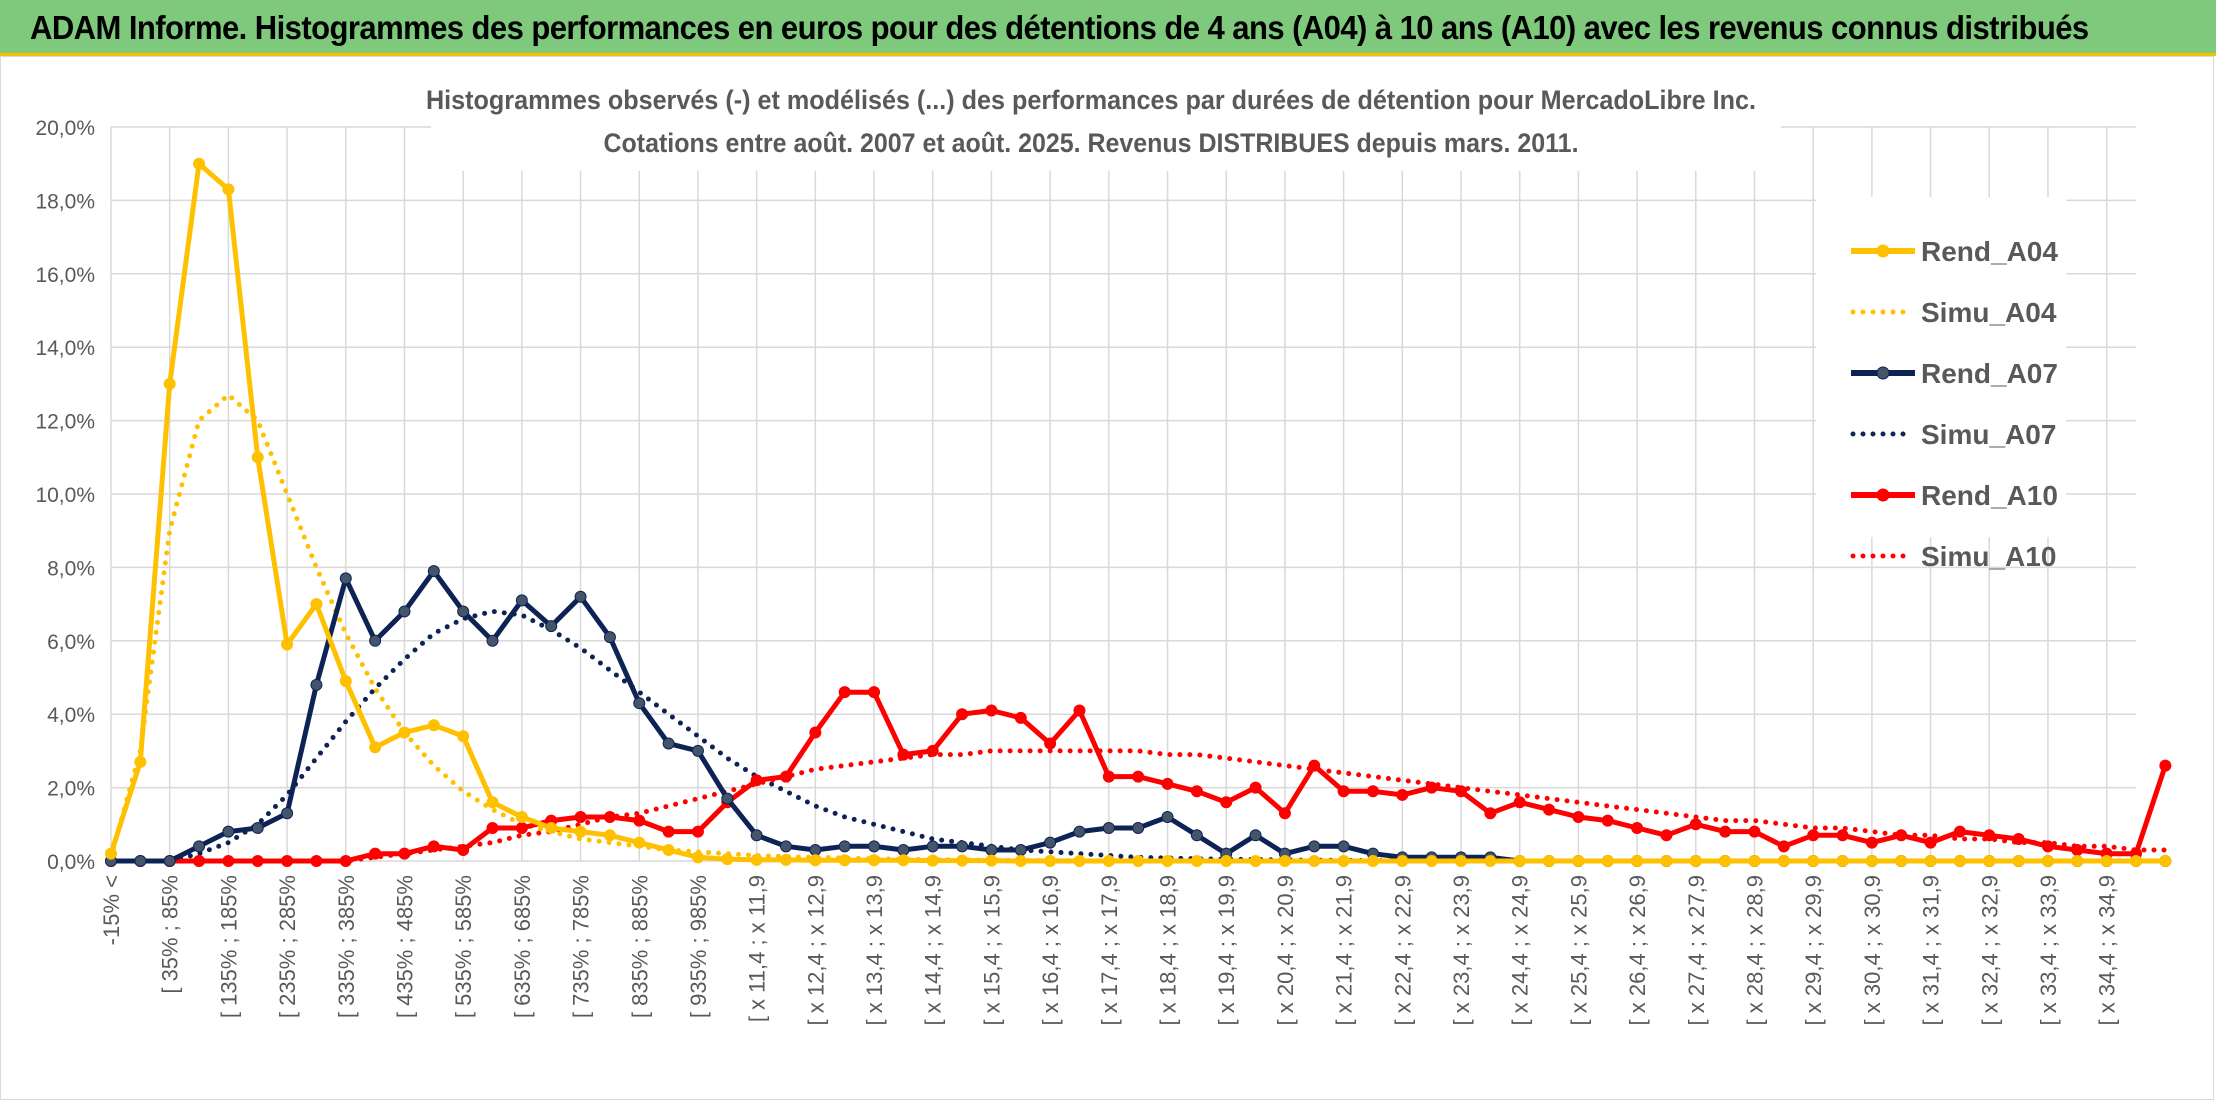  Describe the element at coordinates (698, 946) in the screenshot. I see `x-tick-label: [ 935% ; 985%` at that location.